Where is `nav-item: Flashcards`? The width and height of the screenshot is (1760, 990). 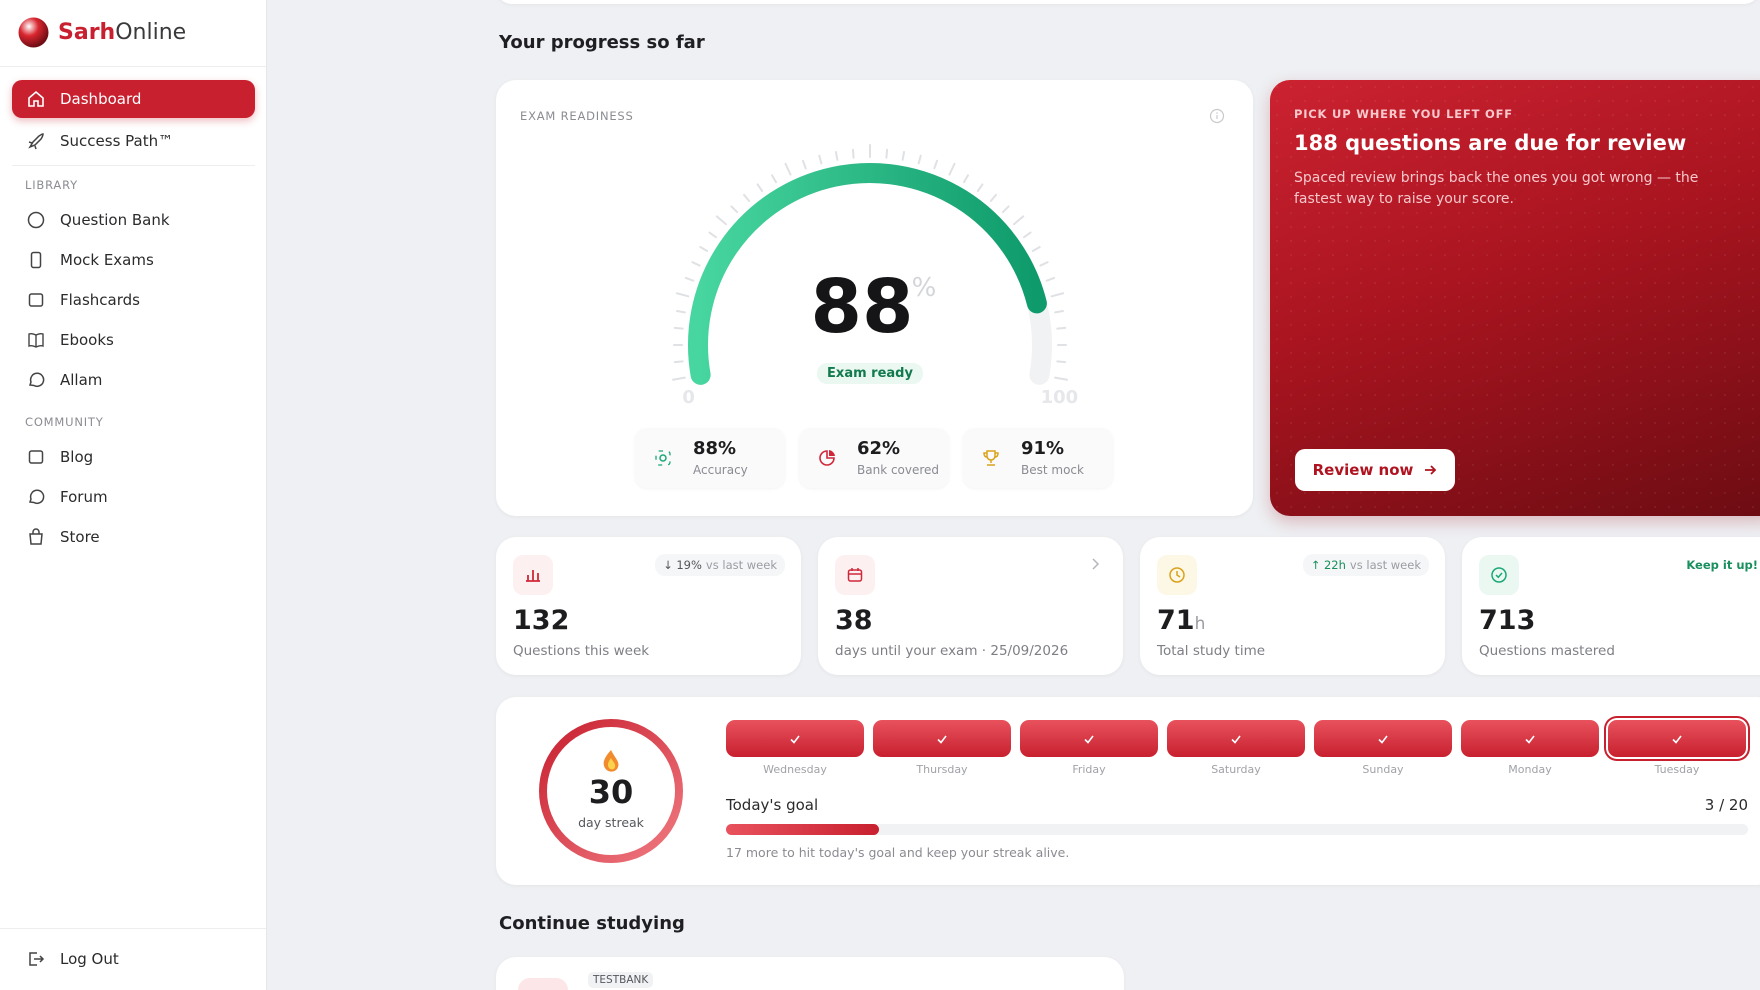
nav-item: Flashcards is located at coordinates (133, 300).